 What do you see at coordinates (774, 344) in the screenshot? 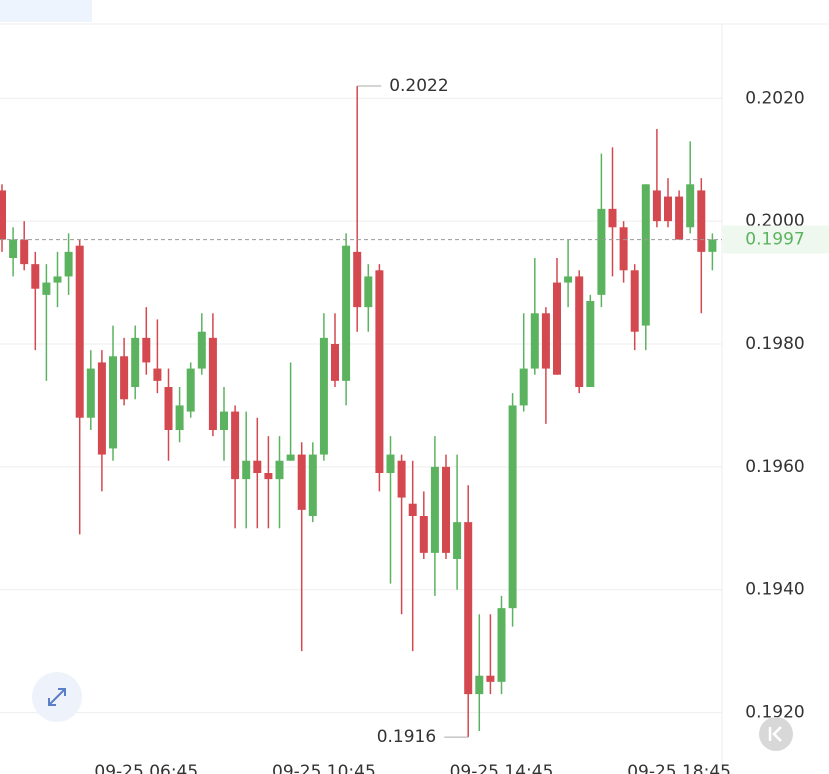
I see `y-tick-label: 0.1980` at bounding box center [774, 344].